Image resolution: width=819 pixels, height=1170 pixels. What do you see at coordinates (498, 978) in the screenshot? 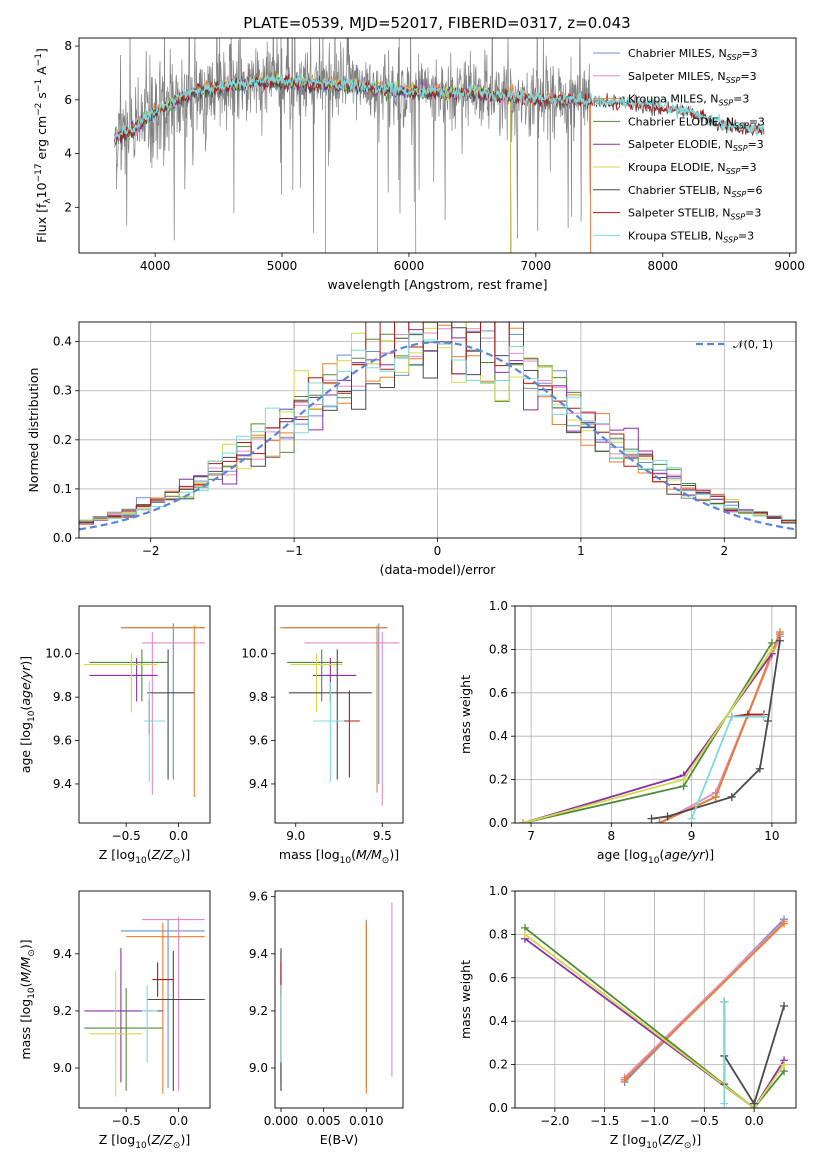
I see `y-tick-label: 0.6` at bounding box center [498, 978].